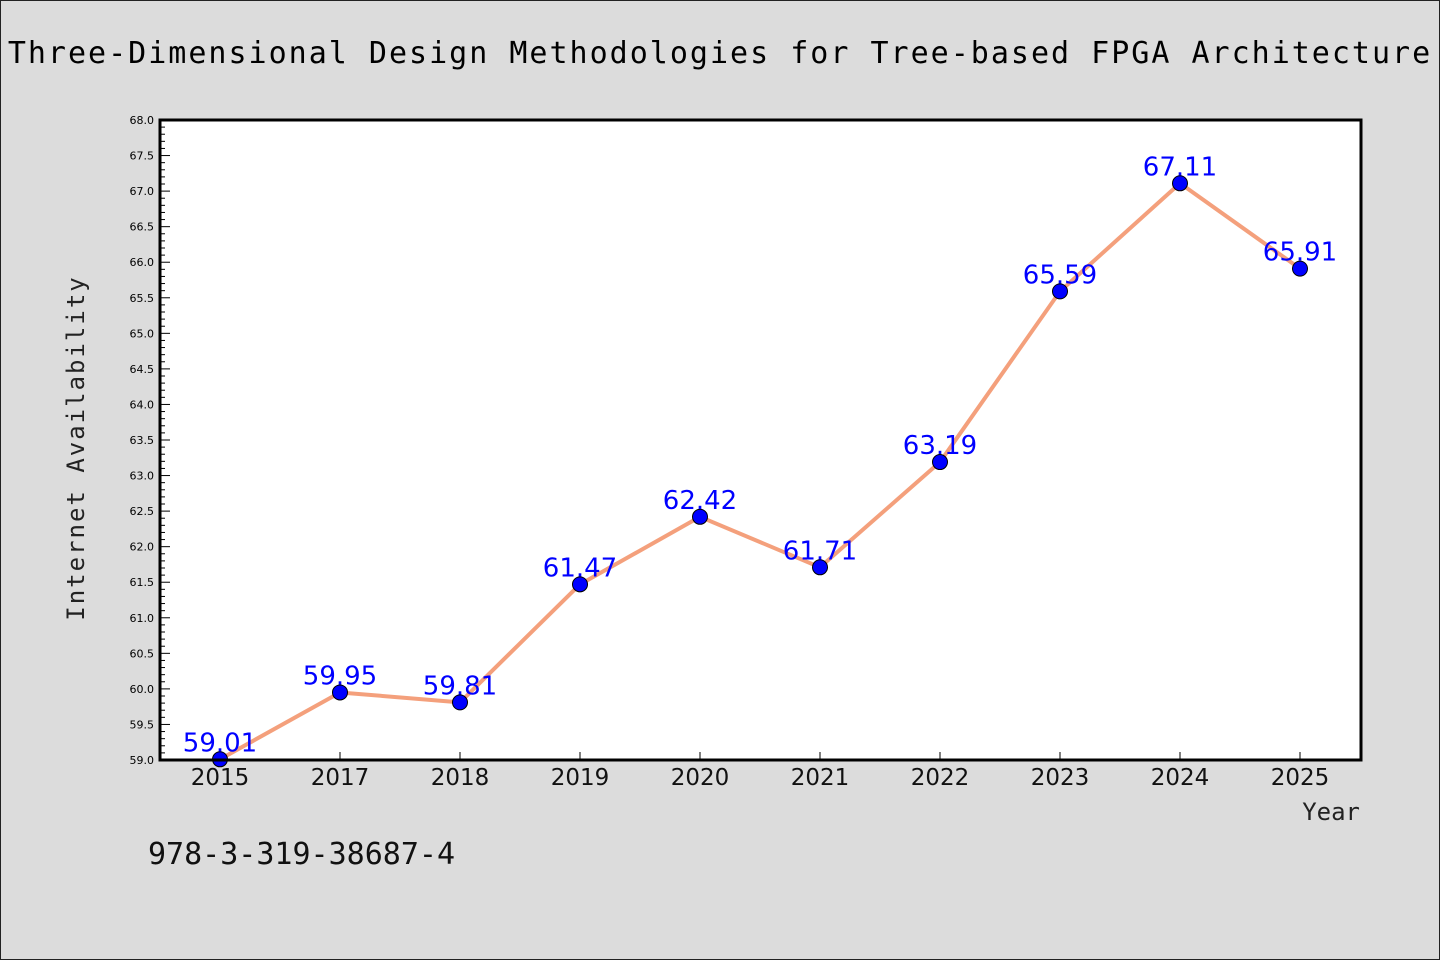 The width and height of the screenshot is (1440, 960). Describe the element at coordinates (580, 568) in the screenshot. I see `data-label: 61.47` at that location.